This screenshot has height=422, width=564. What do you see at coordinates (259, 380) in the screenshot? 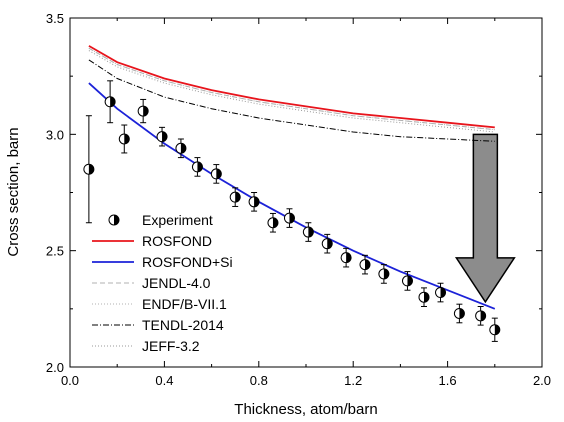
I see `x-tick-label: 0.8` at bounding box center [259, 380].